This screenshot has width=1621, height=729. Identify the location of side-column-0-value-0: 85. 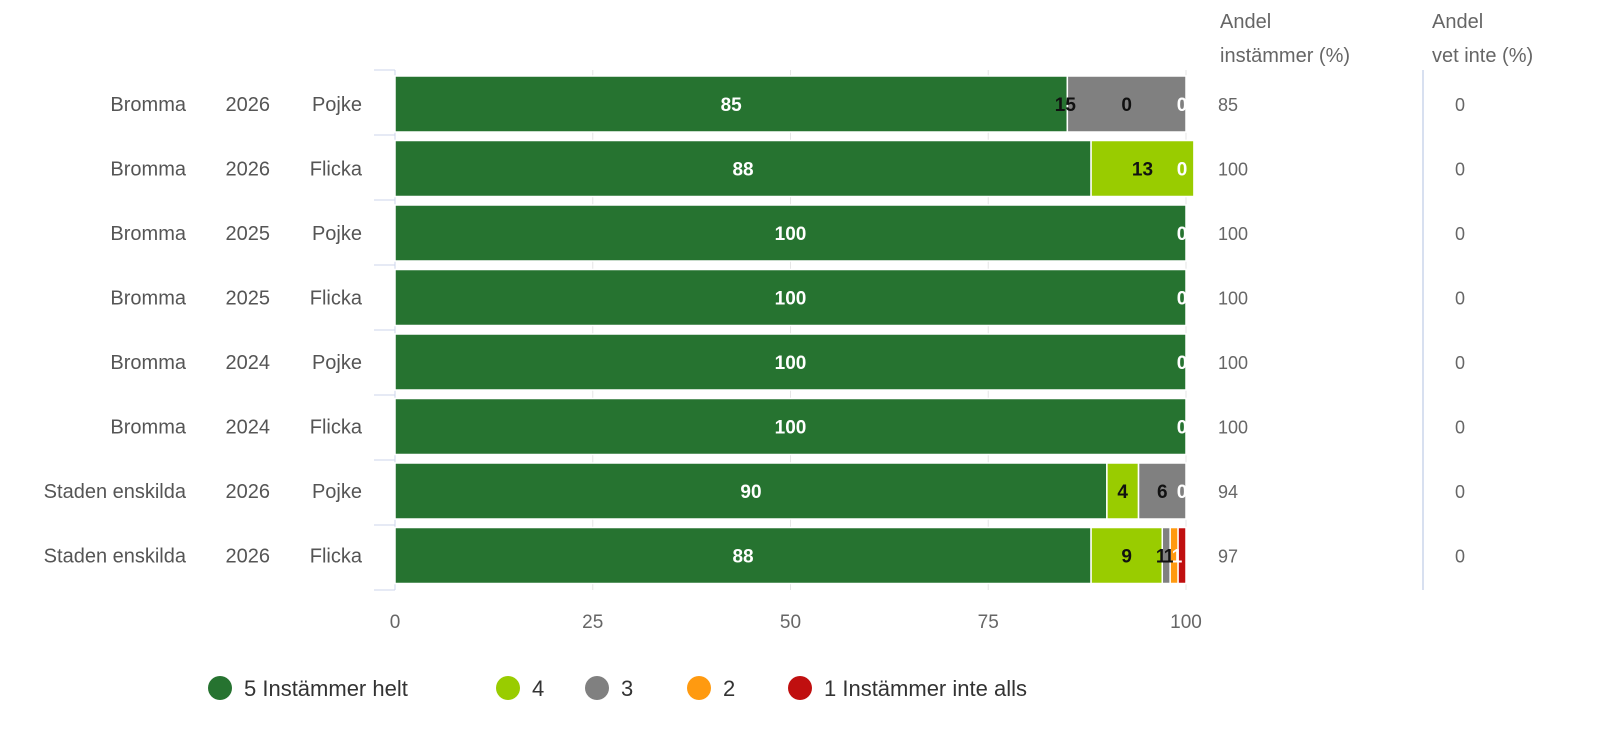
(1228, 105).